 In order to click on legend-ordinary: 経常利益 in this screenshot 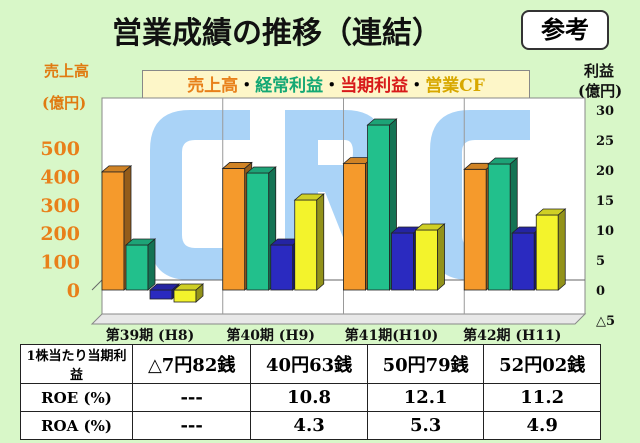, I will do `click(289, 86)`.